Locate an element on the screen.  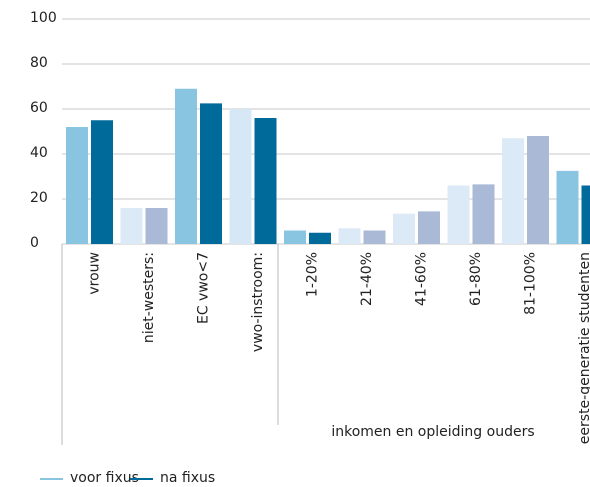
y-tick-label: 0 is located at coordinates (34, 243).